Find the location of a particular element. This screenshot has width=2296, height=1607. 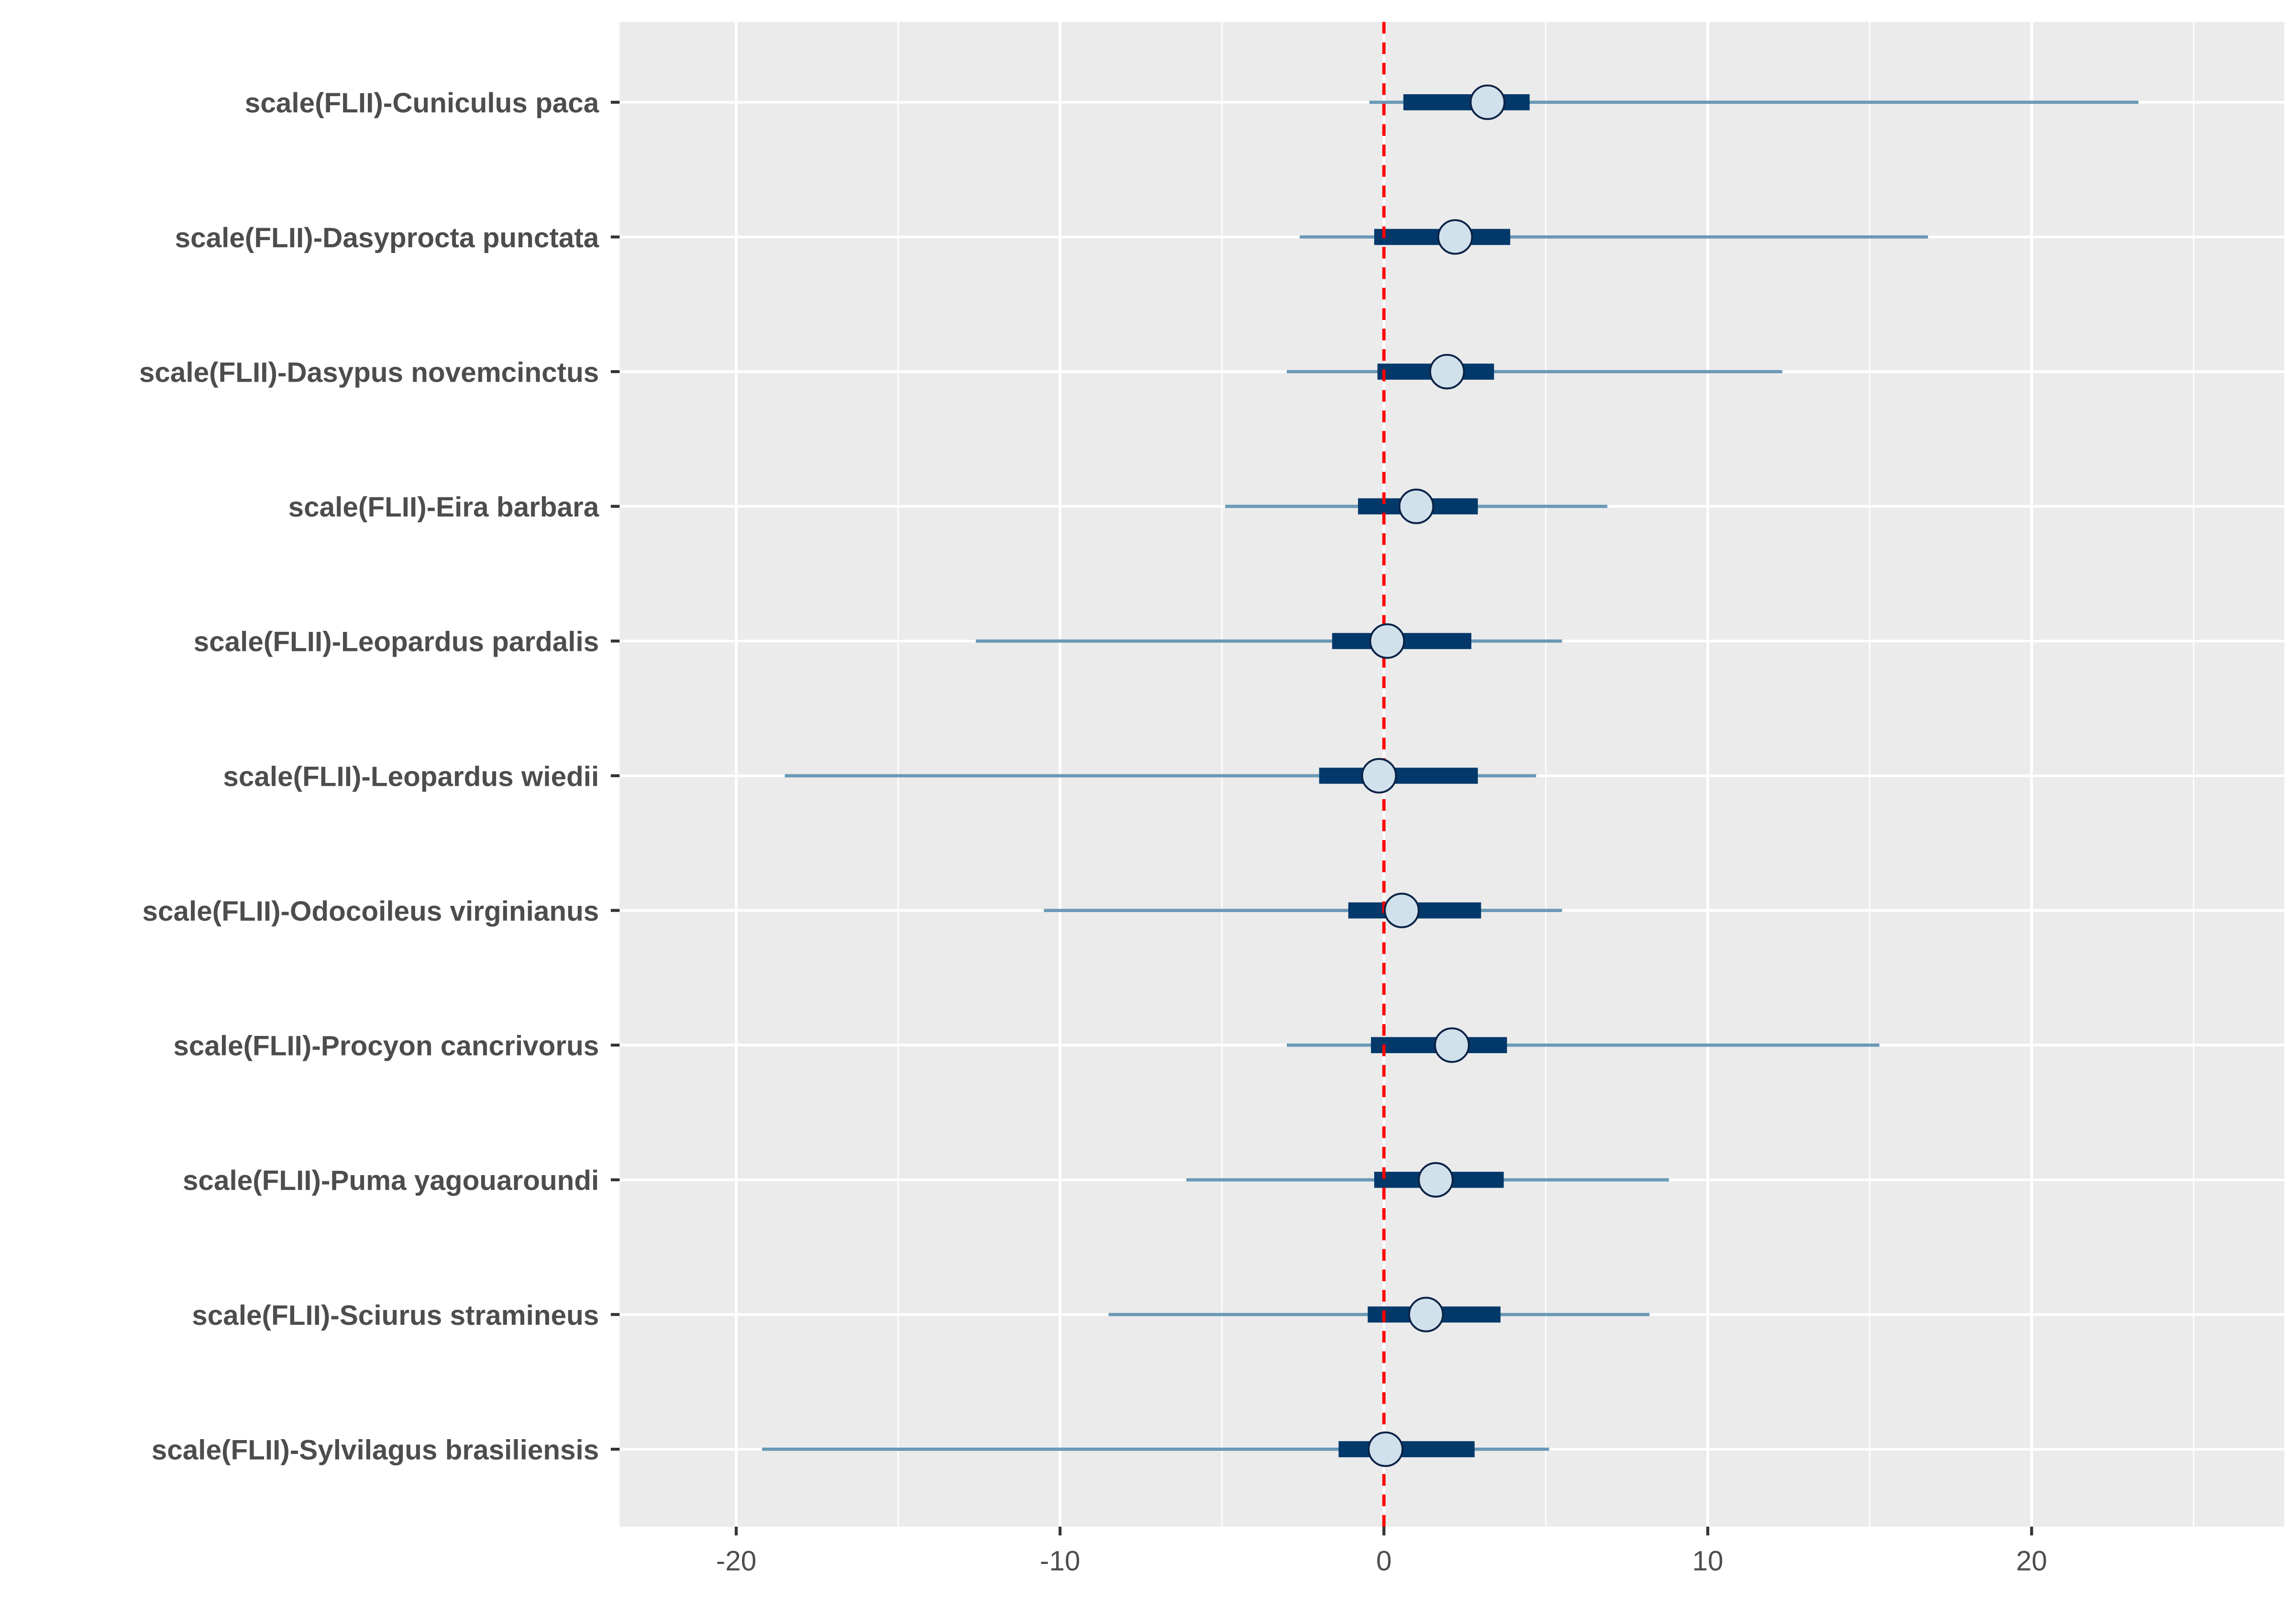

y-tick-label: scale(FLII)-Odocoileus virginianus is located at coordinates (371, 911).